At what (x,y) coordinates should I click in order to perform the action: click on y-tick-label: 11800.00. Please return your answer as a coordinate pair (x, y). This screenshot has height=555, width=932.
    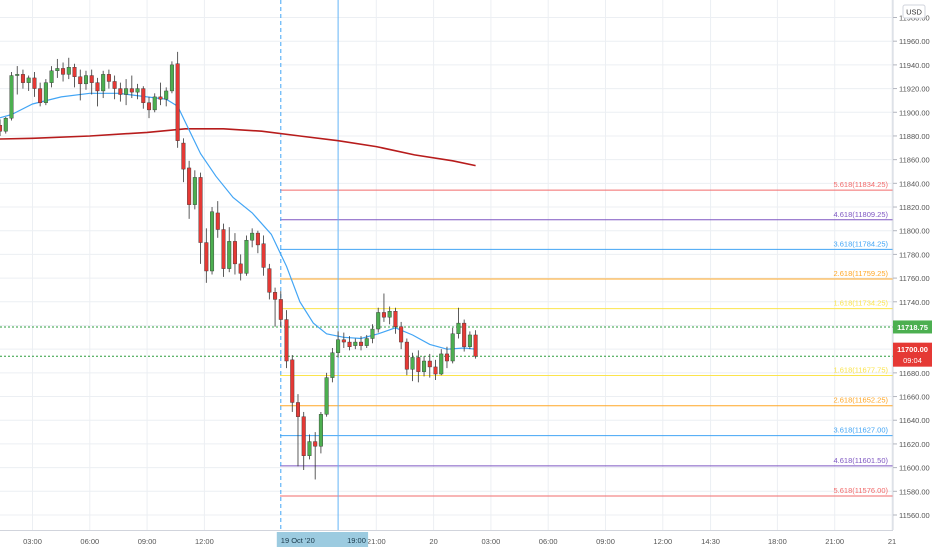
    Looking at the image, I should click on (914, 231).